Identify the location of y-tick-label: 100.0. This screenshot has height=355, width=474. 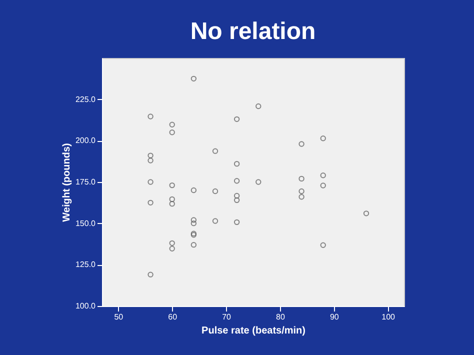
(85, 306).